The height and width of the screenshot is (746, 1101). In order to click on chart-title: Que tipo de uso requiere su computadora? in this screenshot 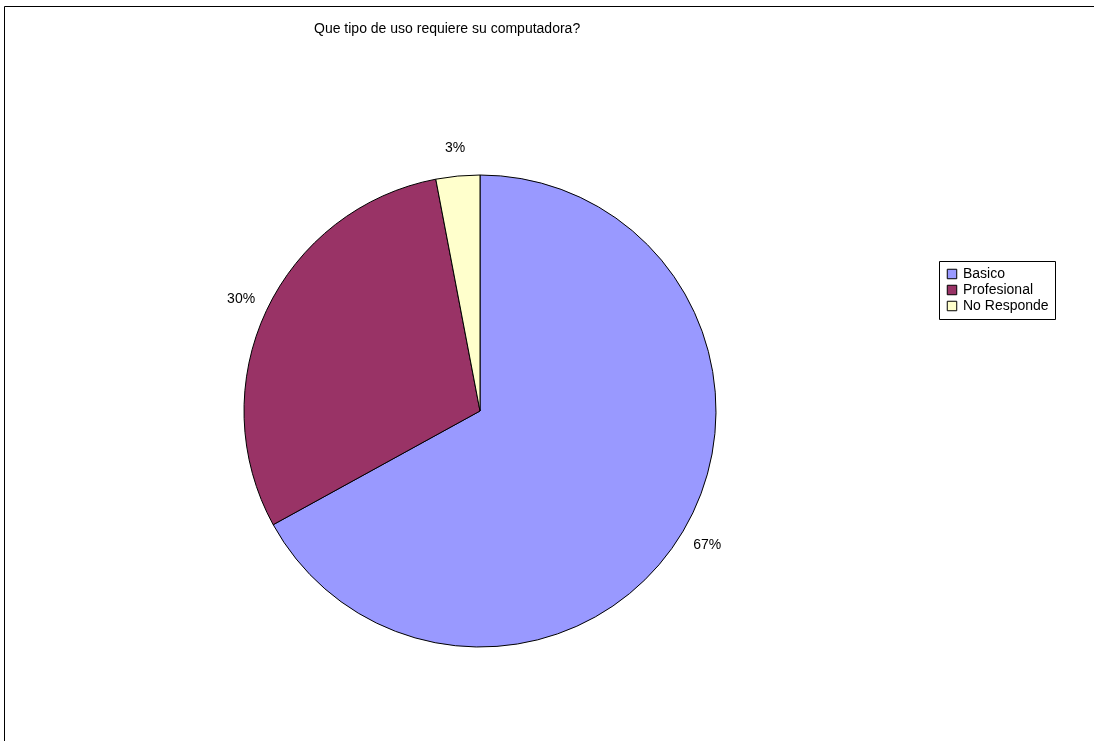, I will do `click(447, 28)`.